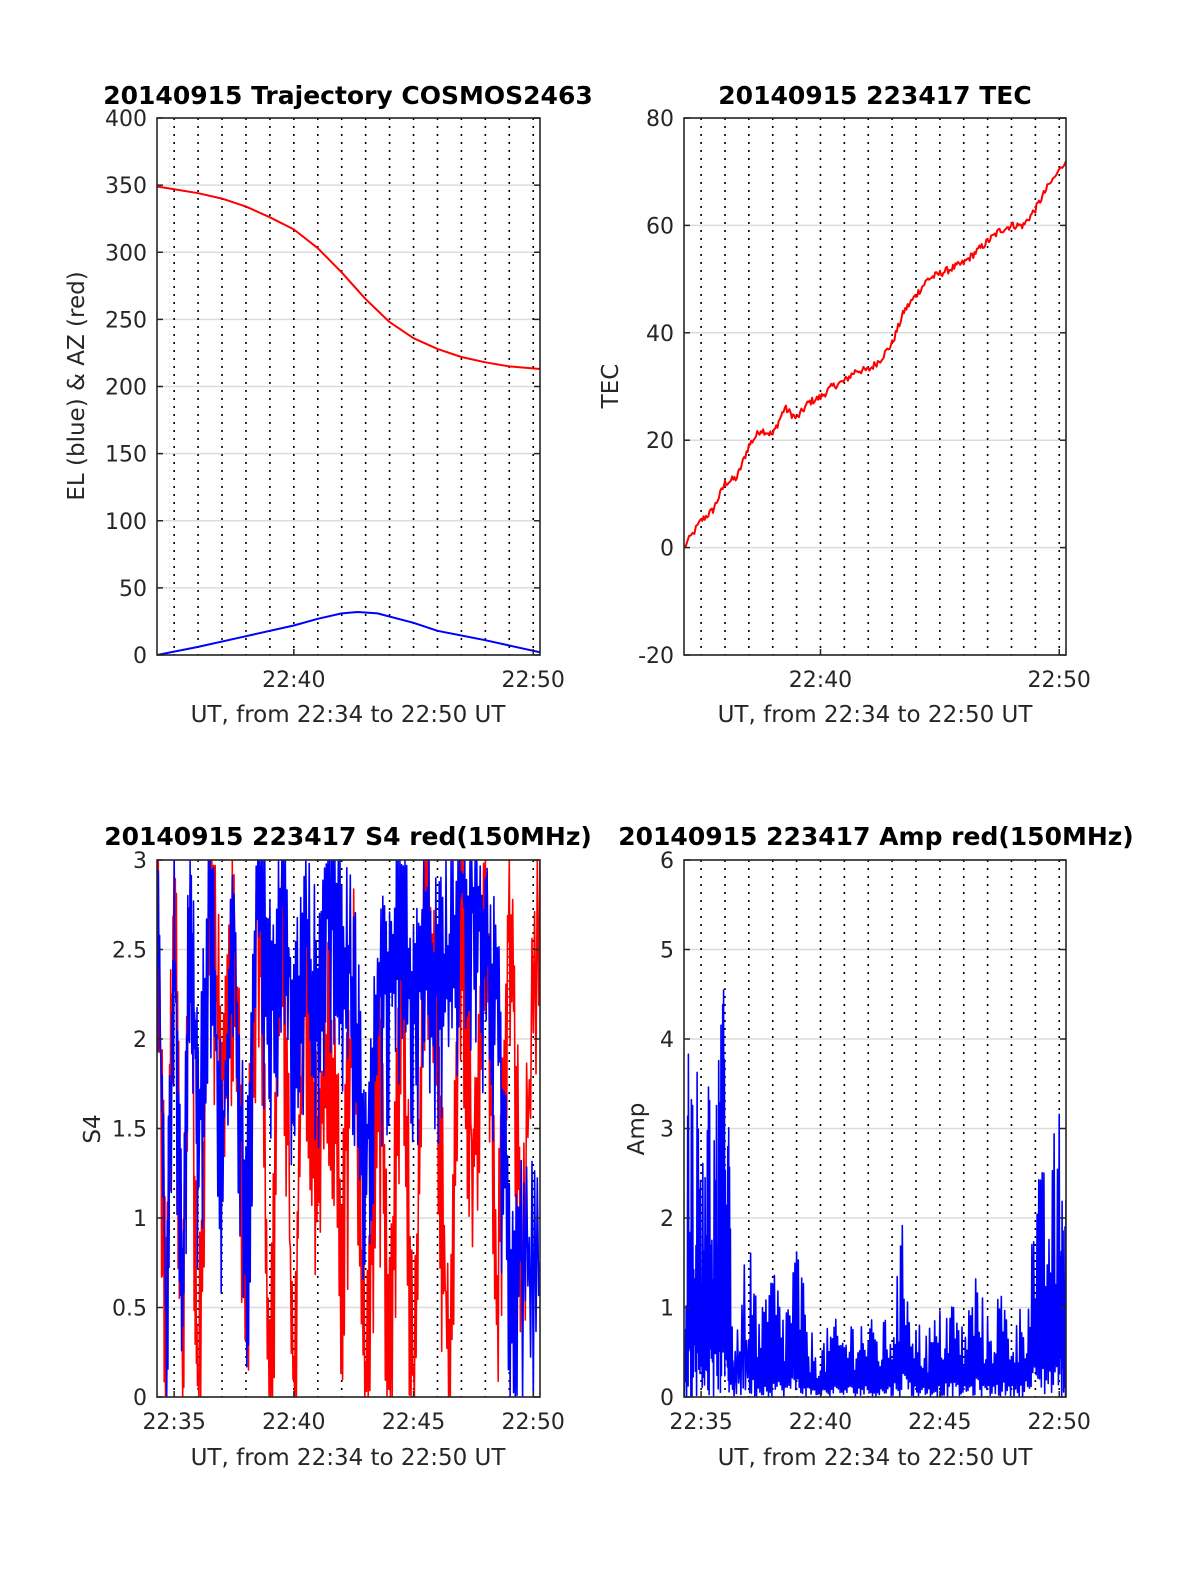  Describe the element at coordinates (667, 861) in the screenshot. I see `amp-ytick-label-6: 6` at that location.